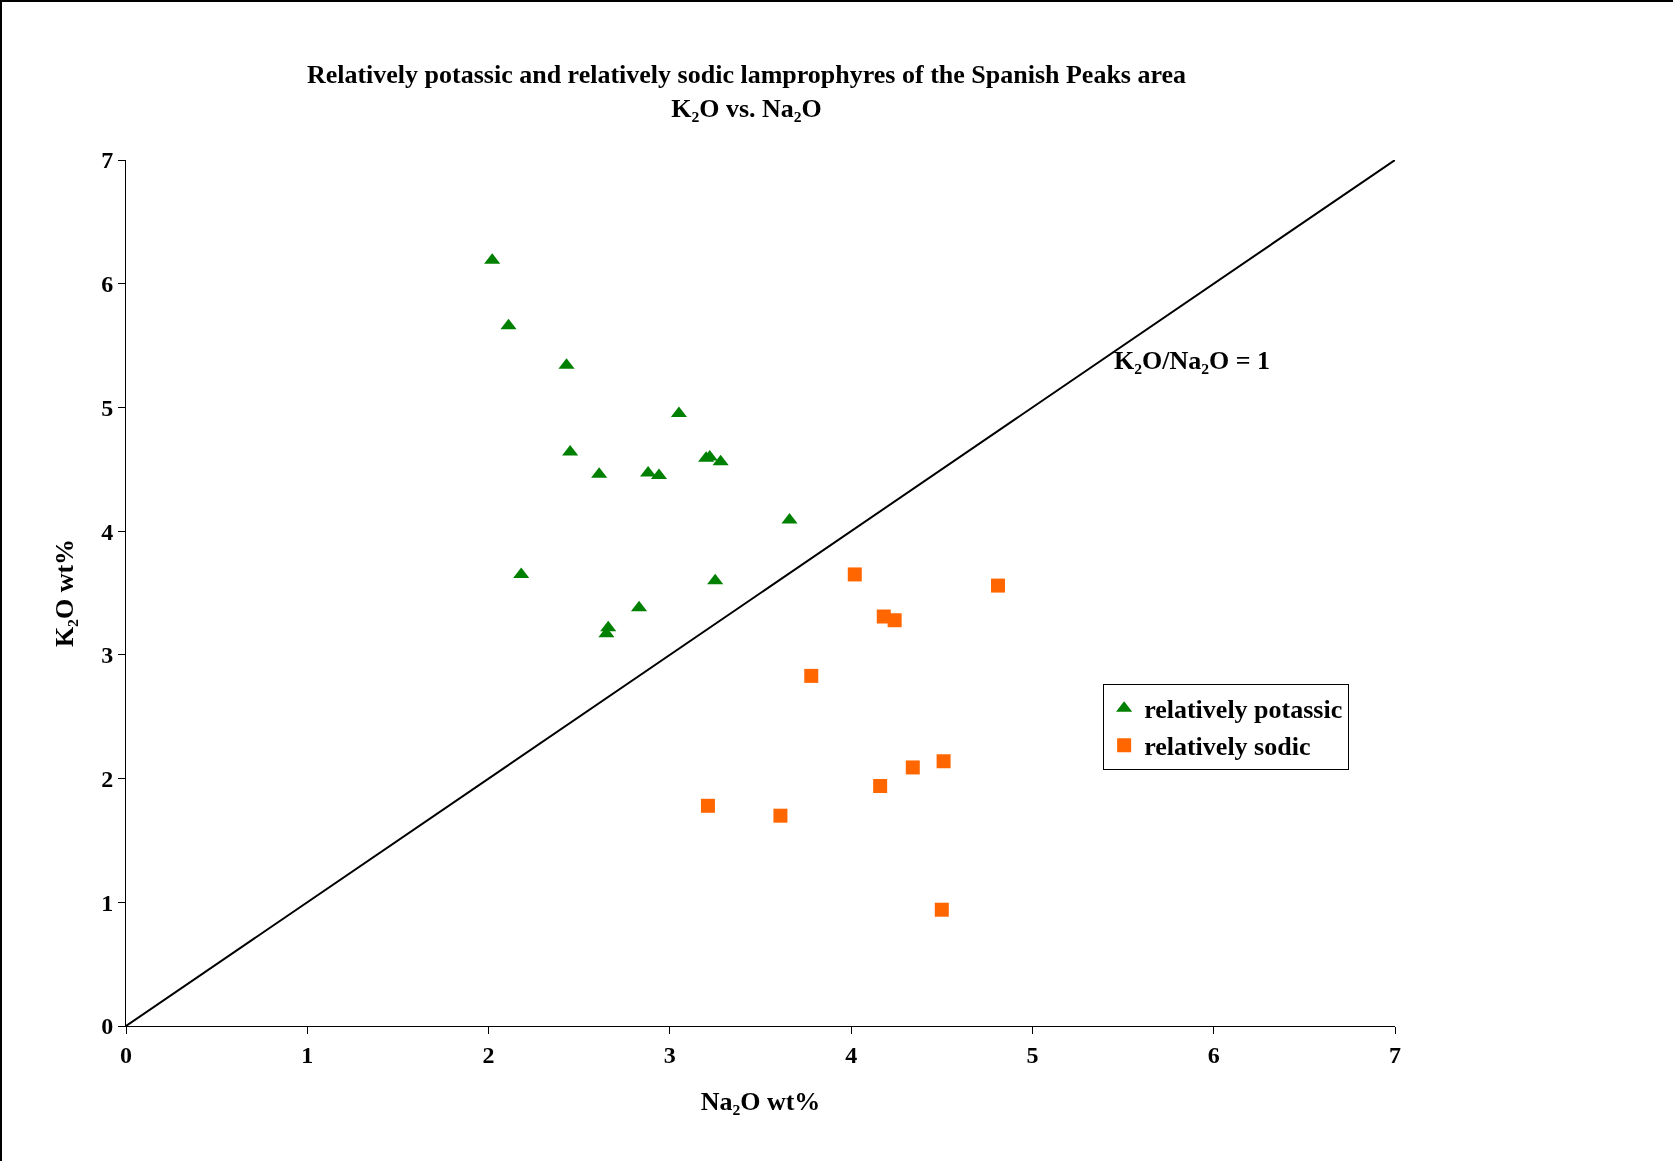  I want to click on y-tick-label: 4, so click(107, 531).